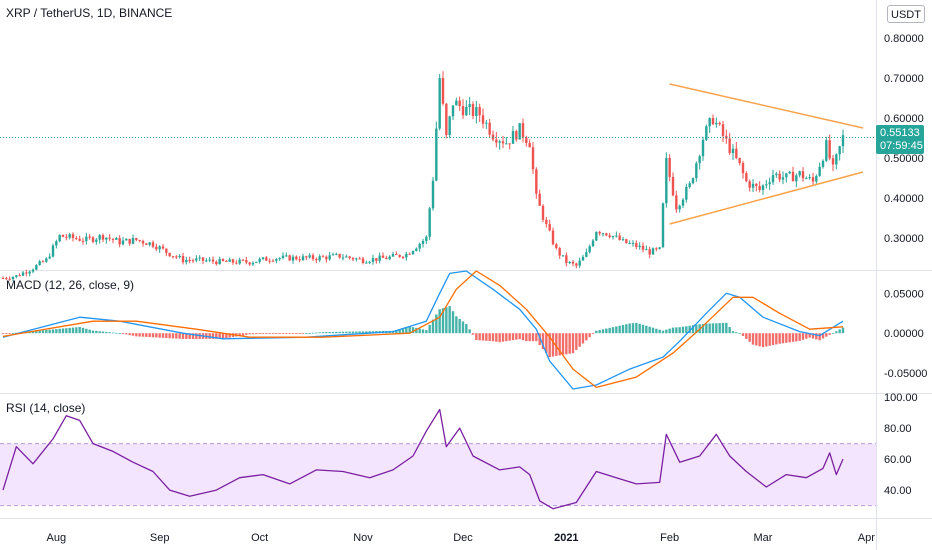  Describe the element at coordinates (46, 408) in the screenshot. I see `rsi-indicator-title: RSI (14, close)` at that location.